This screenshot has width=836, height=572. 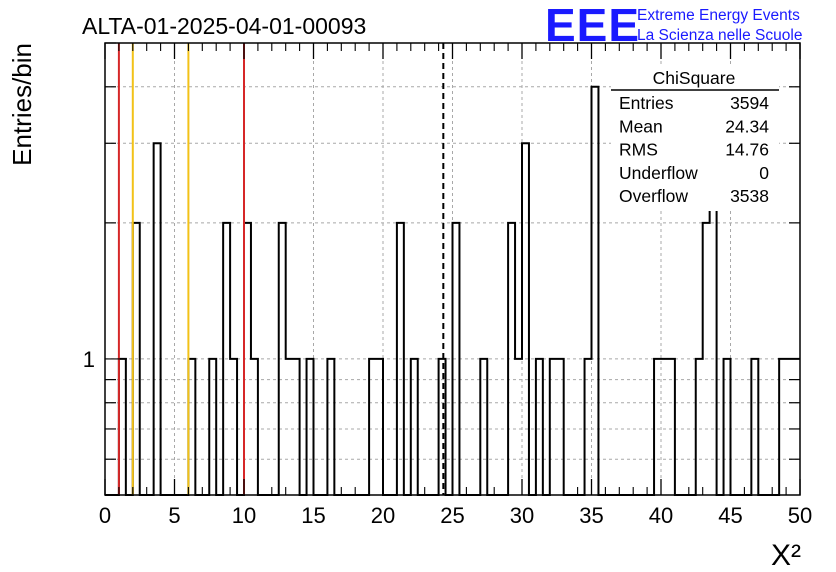 What do you see at coordinates (313, 515) in the screenshot?
I see `x-tick-label: 15` at bounding box center [313, 515].